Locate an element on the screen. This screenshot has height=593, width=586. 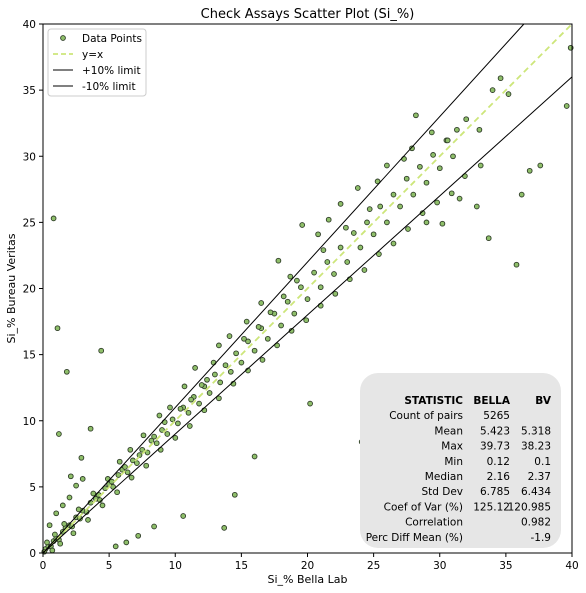
stats-cell-0-0: Count of pairs is located at coordinates (426, 416).